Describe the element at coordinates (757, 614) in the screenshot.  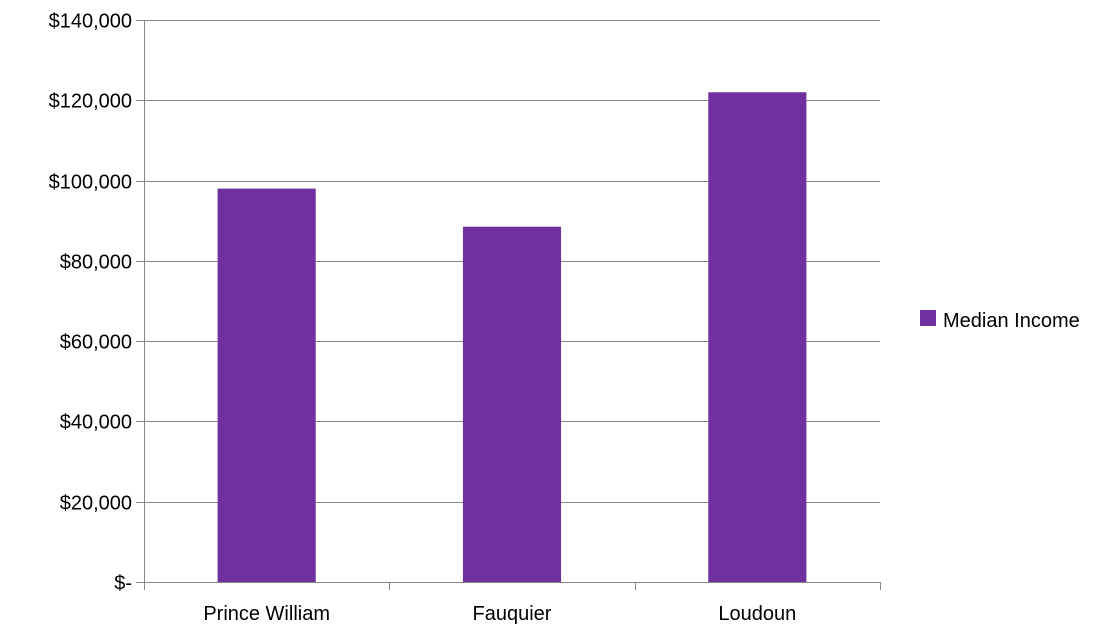
I see `x-tick-label-loudoun: Loudoun` at that location.